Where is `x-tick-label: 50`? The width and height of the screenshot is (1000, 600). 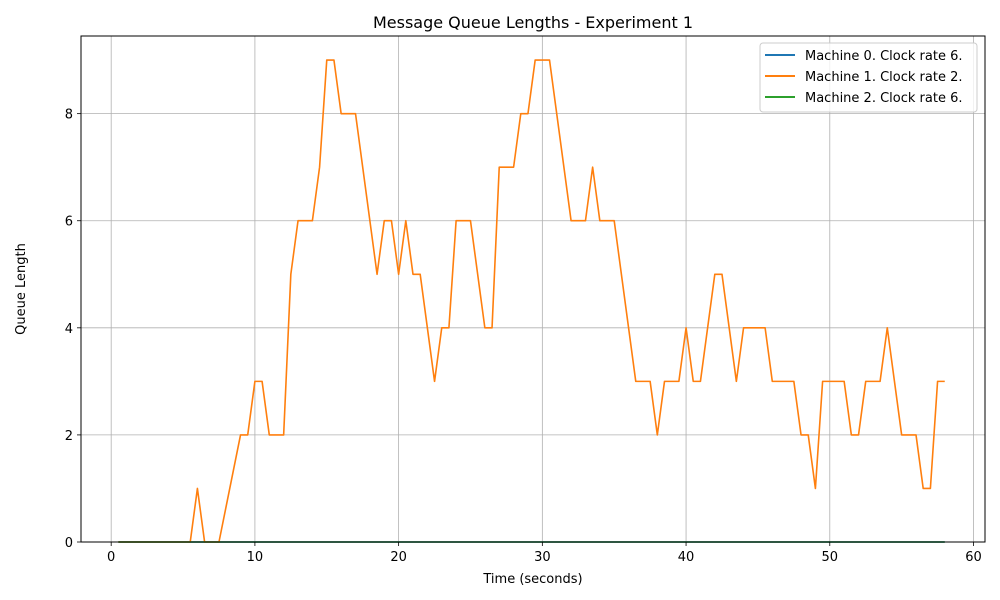 x-tick-label: 50 is located at coordinates (830, 557).